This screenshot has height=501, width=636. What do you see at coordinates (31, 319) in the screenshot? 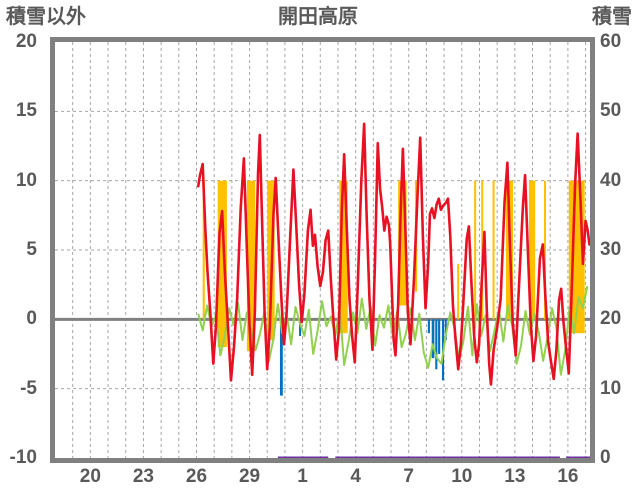
I see `y-left-tick: 0` at bounding box center [31, 319].